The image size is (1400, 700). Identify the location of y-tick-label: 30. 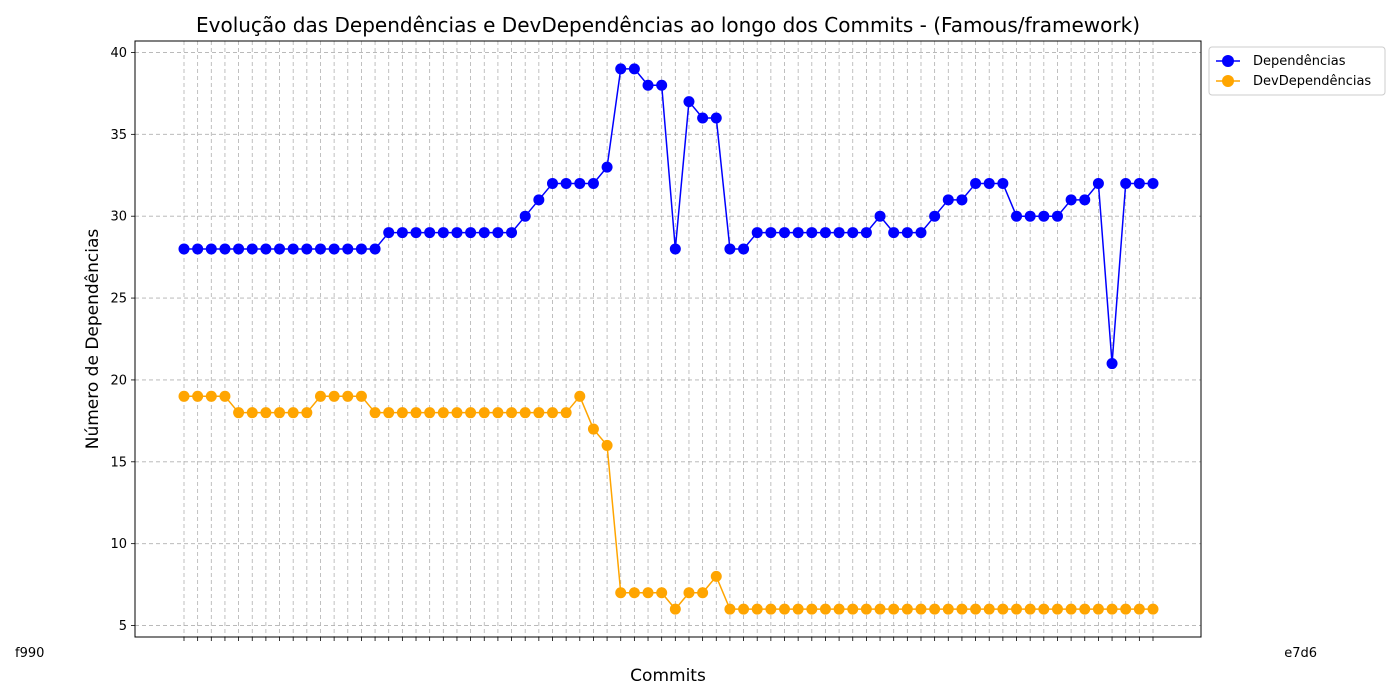
(118, 217).